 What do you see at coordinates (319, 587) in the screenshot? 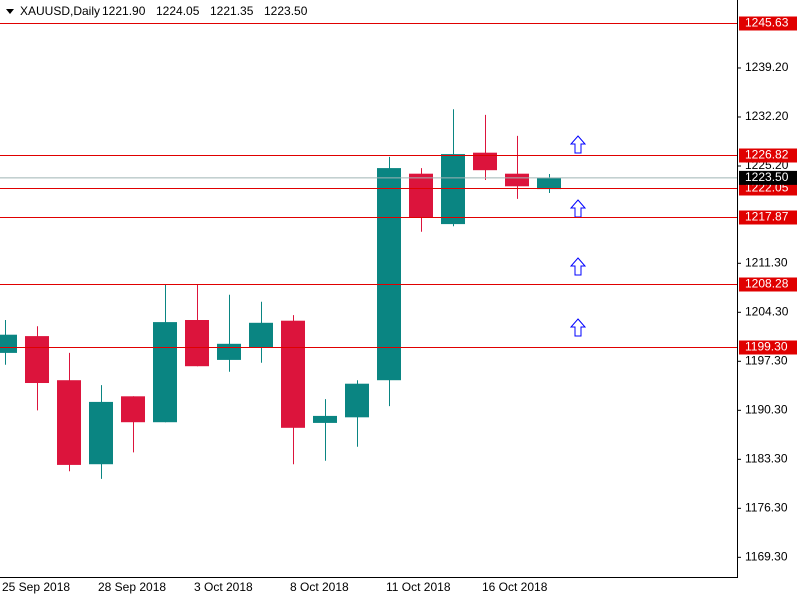
I see `x-tick-label: 8 Oct 2018` at bounding box center [319, 587].